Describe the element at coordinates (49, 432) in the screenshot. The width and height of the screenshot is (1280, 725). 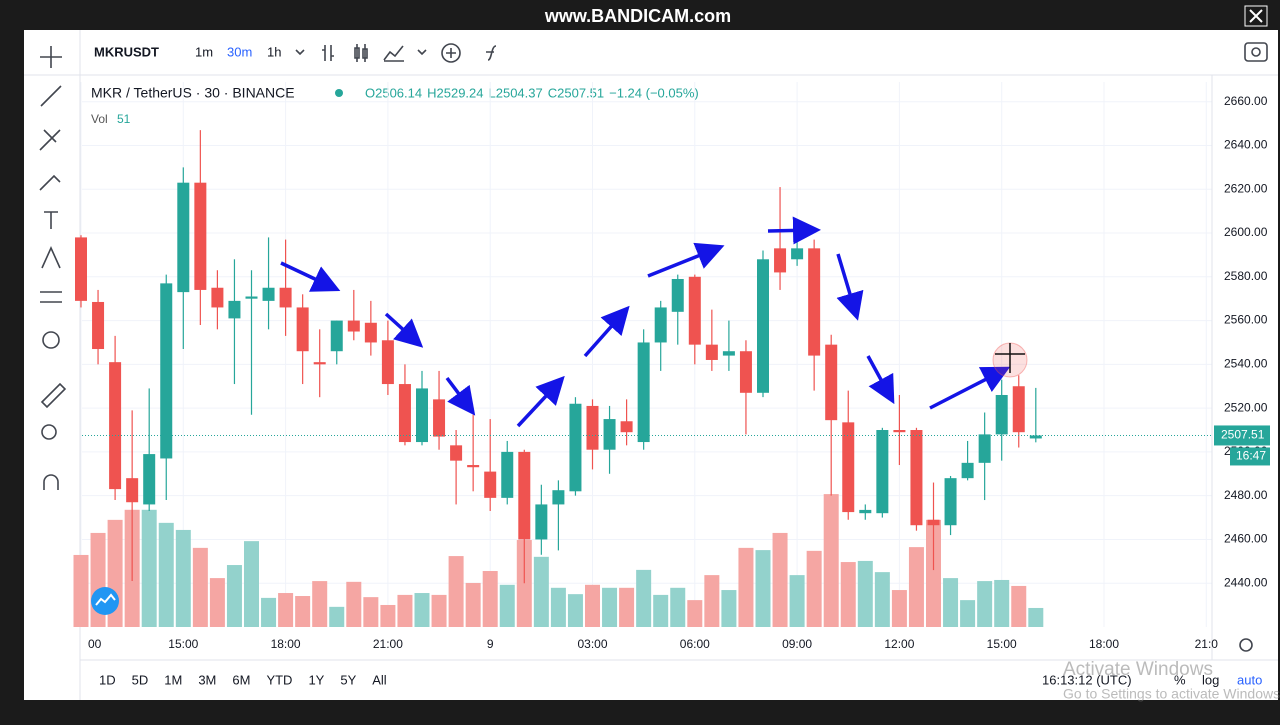
I see `zoom-tool` at that location.